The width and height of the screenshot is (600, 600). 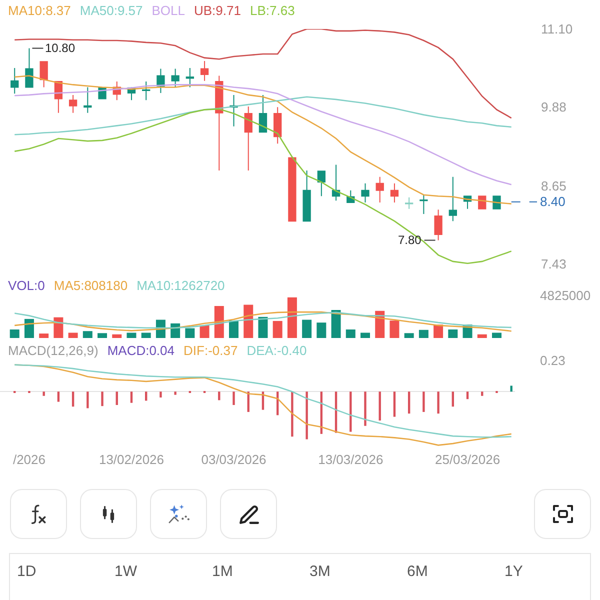 I want to click on annotation: 7.80, so click(x=410, y=240).